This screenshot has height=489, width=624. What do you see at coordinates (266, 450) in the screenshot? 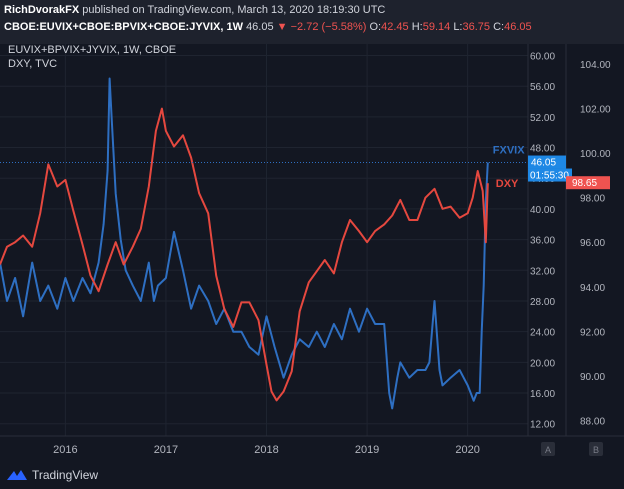
I see `x-axis-tick-label: 2018` at bounding box center [266, 450].